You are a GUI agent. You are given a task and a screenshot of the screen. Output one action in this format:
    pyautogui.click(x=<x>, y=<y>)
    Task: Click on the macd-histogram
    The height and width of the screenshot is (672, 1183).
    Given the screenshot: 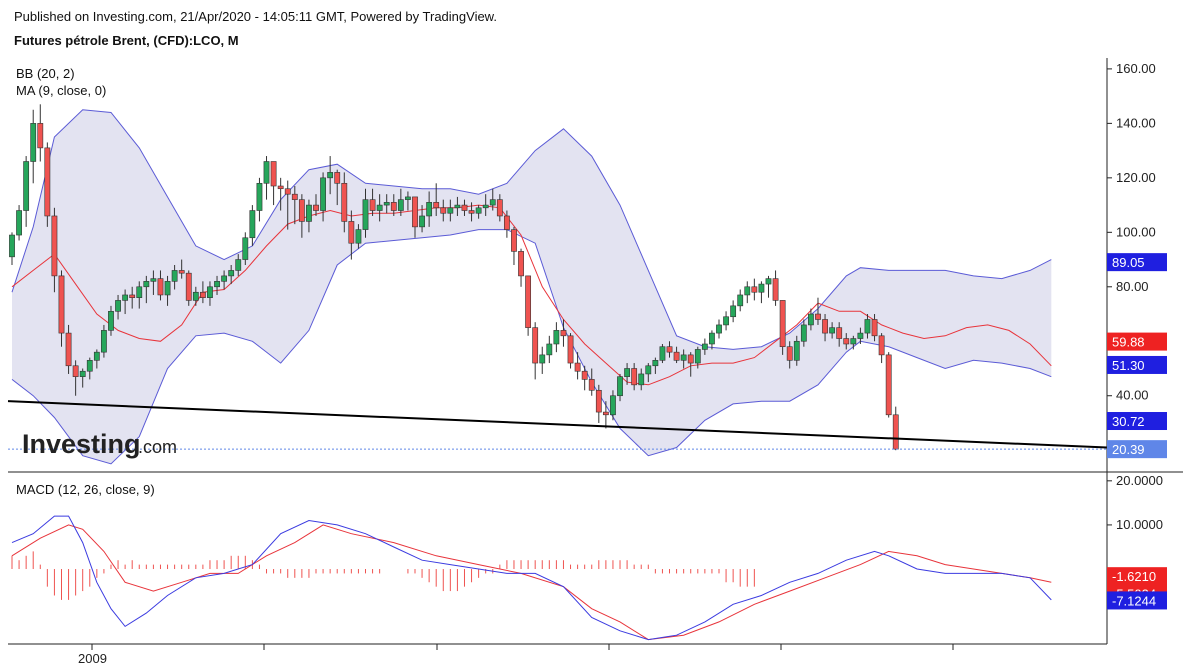 What is the action you would take?
    pyautogui.click(x=383, y=575)
    